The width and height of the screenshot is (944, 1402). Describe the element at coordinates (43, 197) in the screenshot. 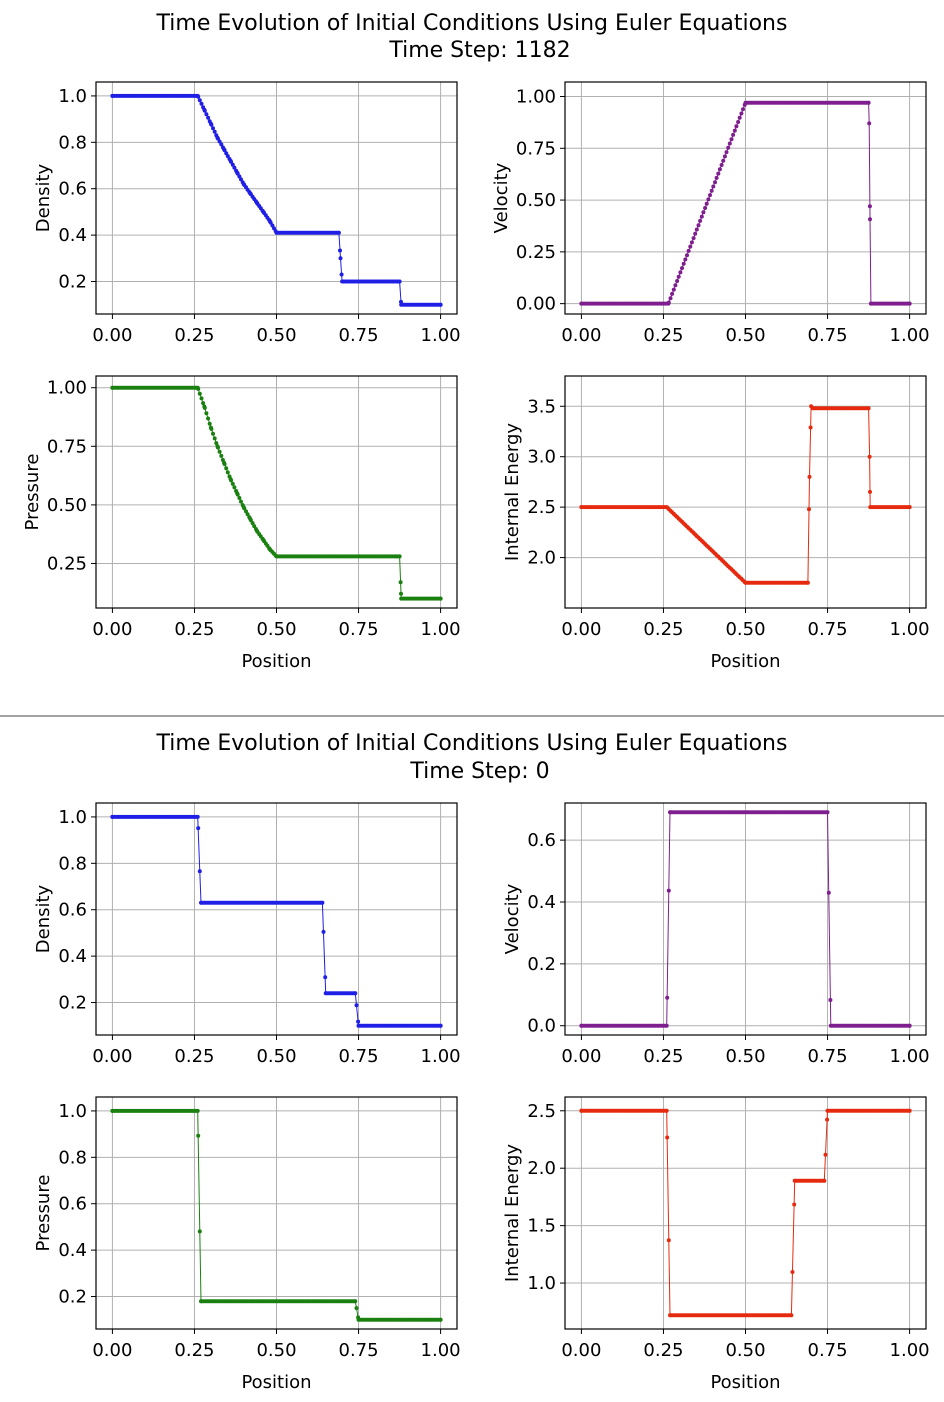

I see `y-axis-label: Density` at that location.